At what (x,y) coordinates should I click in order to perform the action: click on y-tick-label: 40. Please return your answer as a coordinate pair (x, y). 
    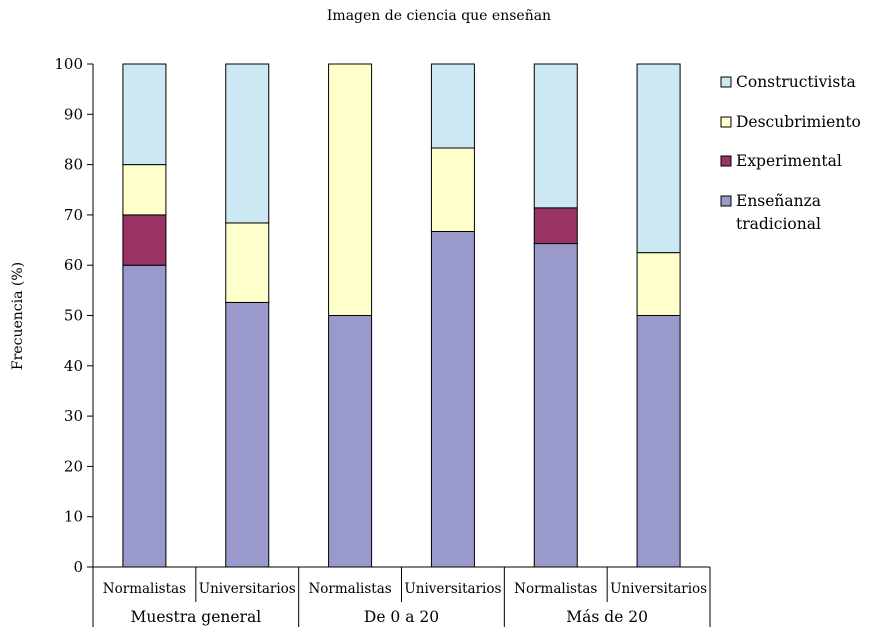
    Looking at the image, I should click on (73, 366).